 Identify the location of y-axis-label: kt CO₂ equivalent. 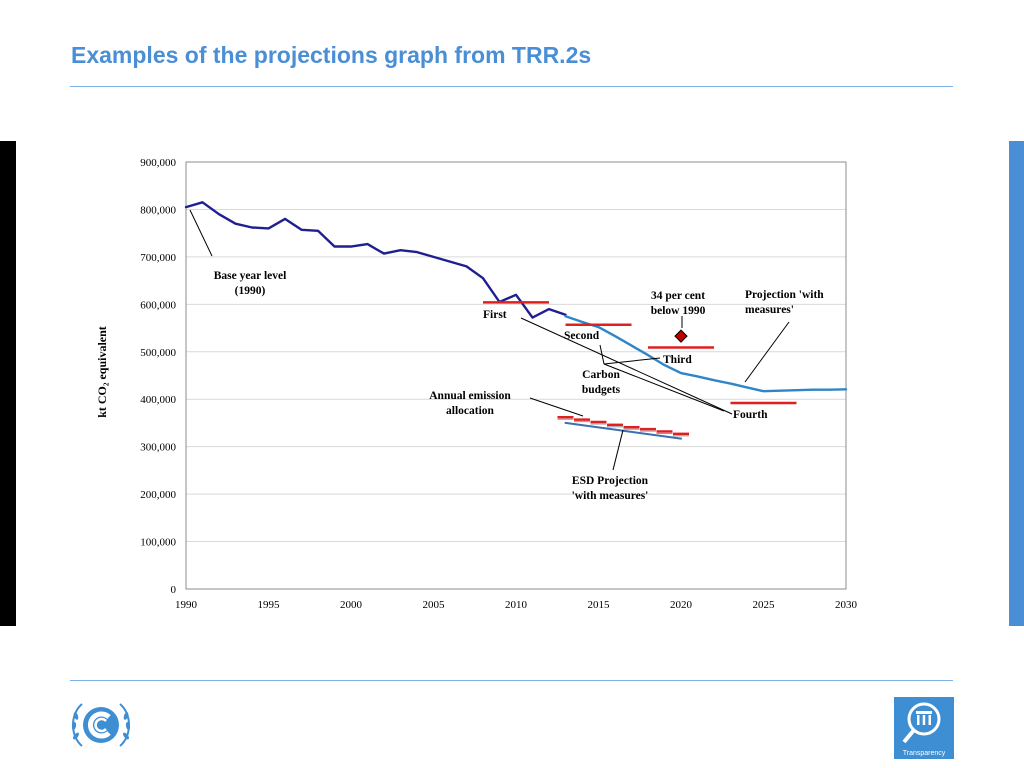
(102, 372).